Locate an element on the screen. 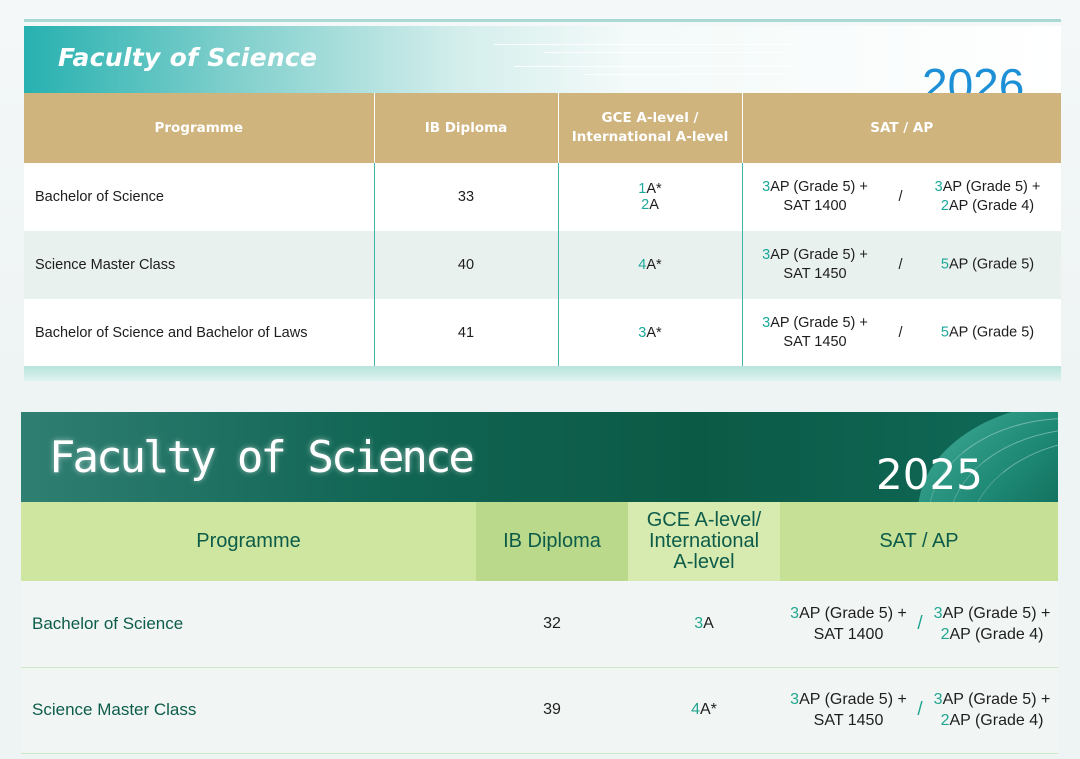 The height and width of the screenshot is (759, 1080). header-gce-a-level: GCE A-level/International A-level is located at coordinates (704, 541).